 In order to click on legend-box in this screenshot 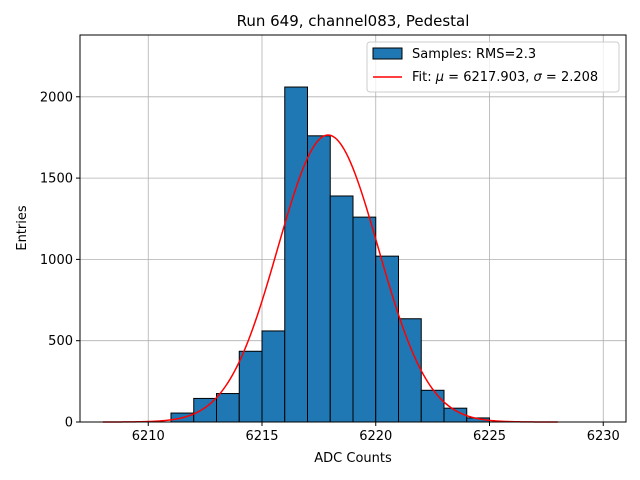, I will do `click(493, 67)`.